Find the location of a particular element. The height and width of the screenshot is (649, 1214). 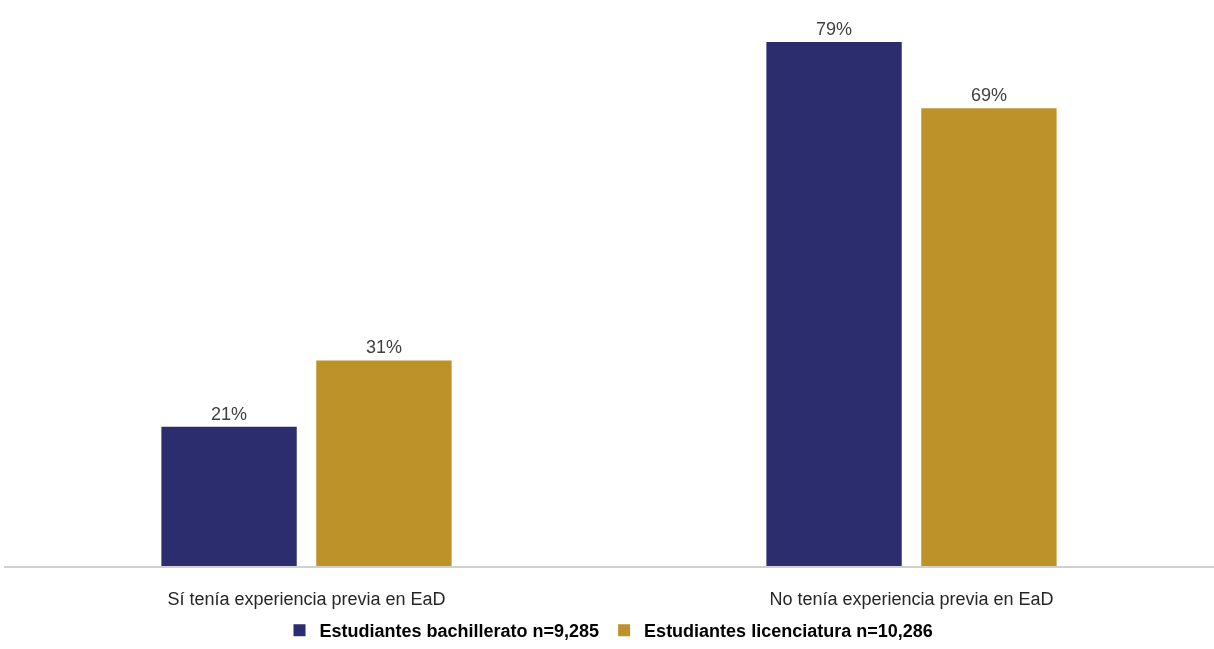

data-label: 21% is located at coordinates (229, 413).